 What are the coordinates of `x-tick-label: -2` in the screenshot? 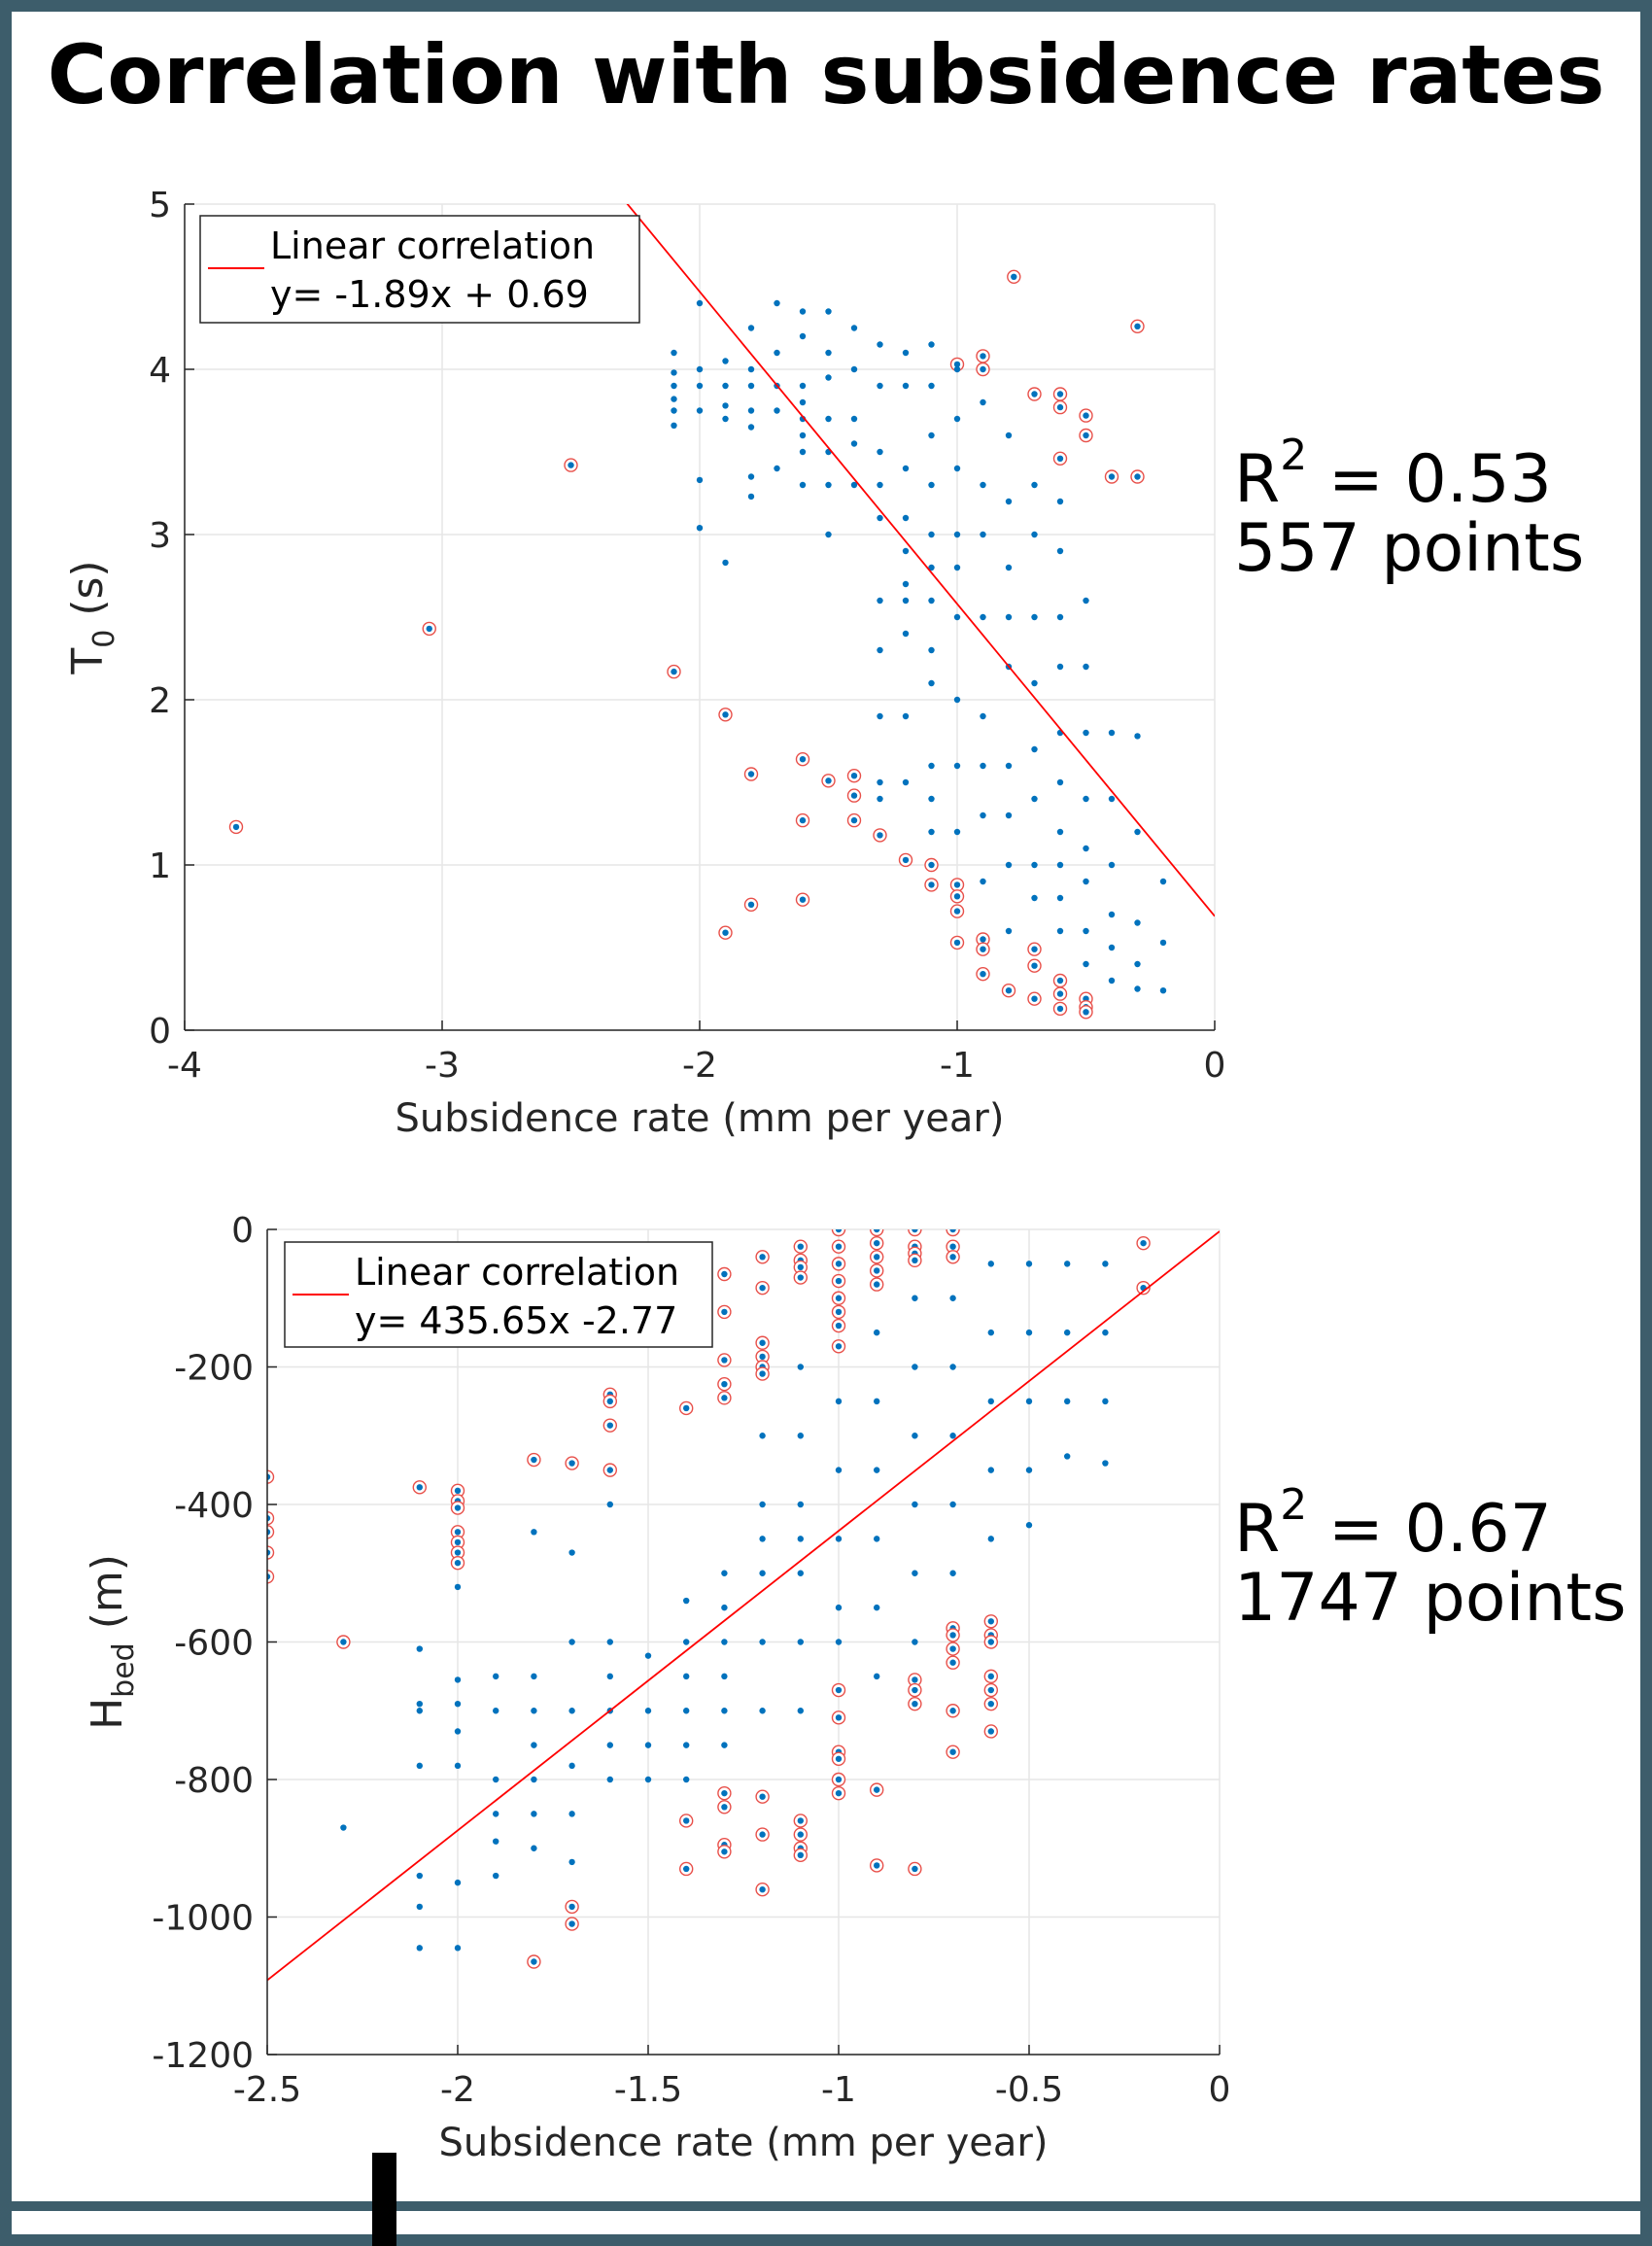 It's located at (700, 1066).